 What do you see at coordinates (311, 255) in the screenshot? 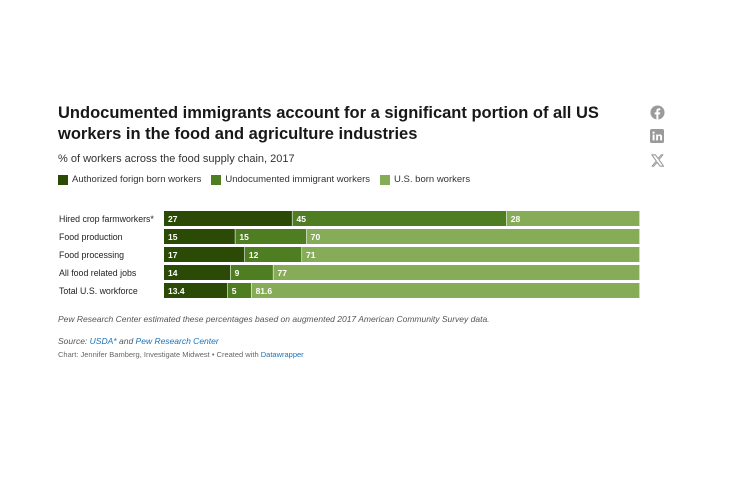
I see `bar-value-label: 71` at bounding box center [311, 255].